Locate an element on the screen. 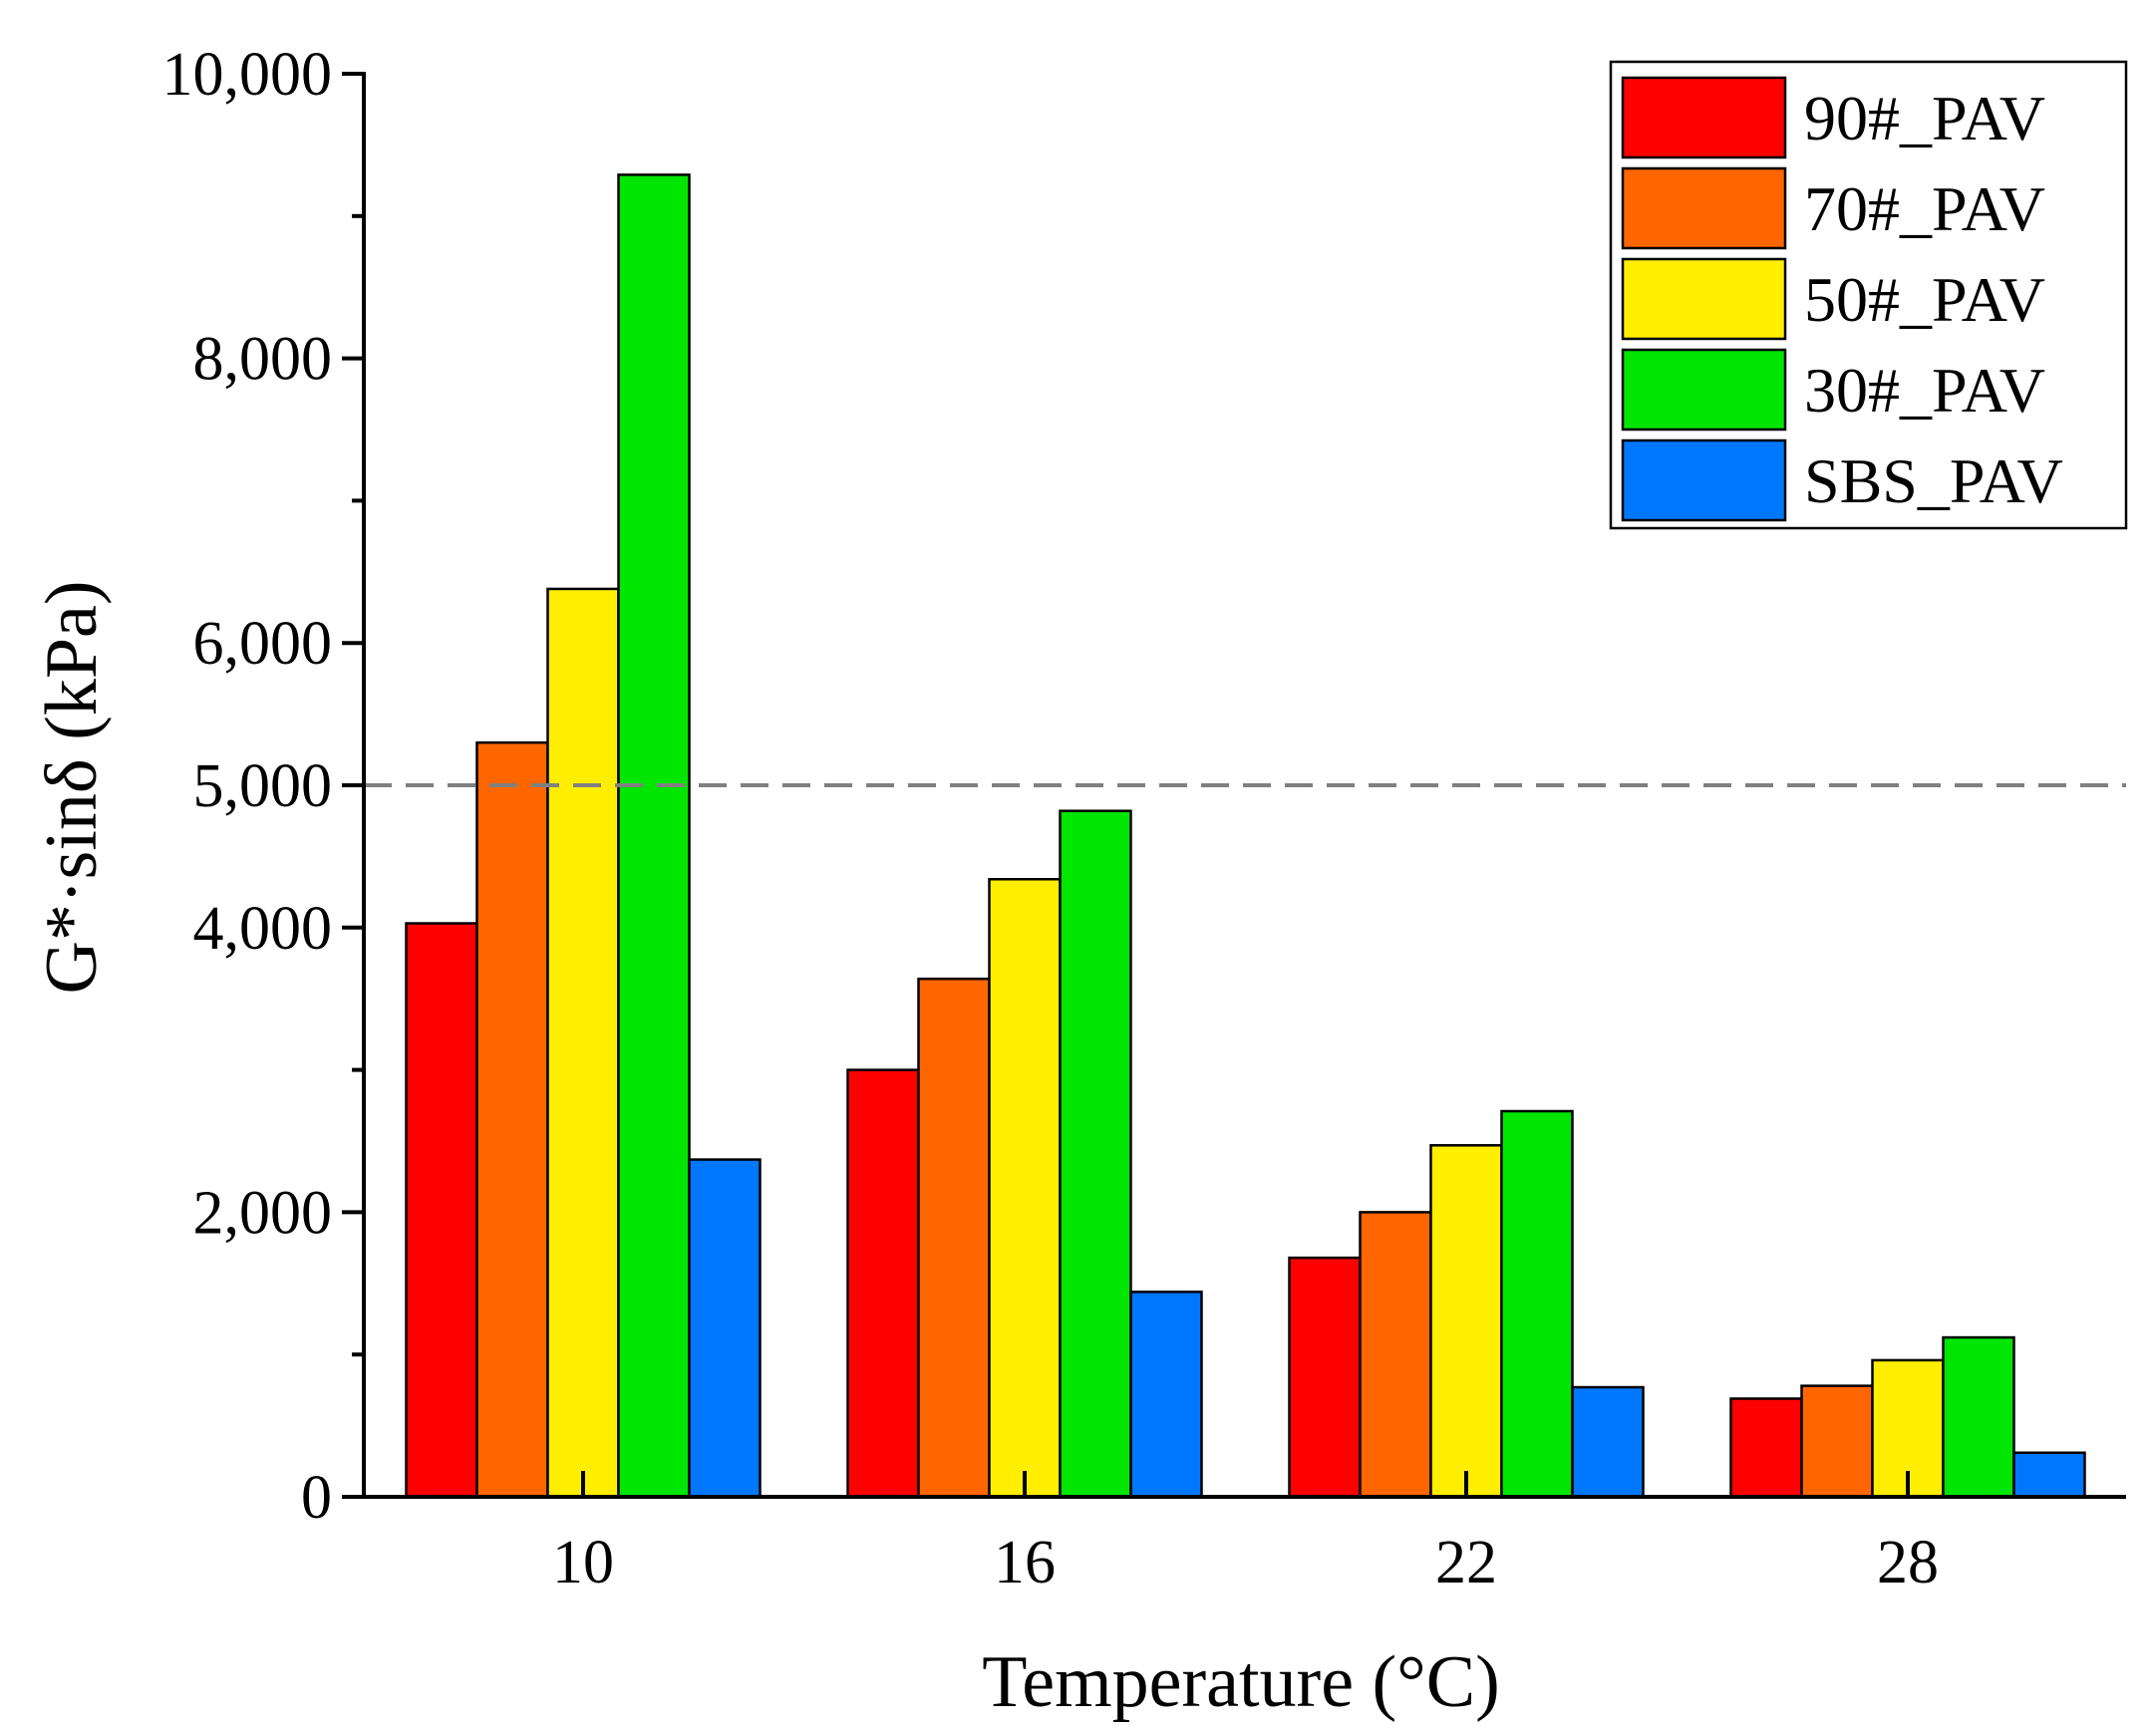 This screenshot has width=2152, height=1736. legend-swatch-30-pav is located at coordinates (1704, 390).